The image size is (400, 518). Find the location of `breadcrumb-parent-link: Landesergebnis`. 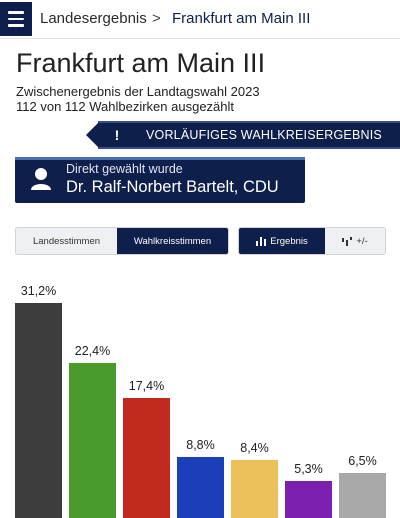

breadcrumb-parent-link: Landesergebnis is located at coordinates (93, 18).